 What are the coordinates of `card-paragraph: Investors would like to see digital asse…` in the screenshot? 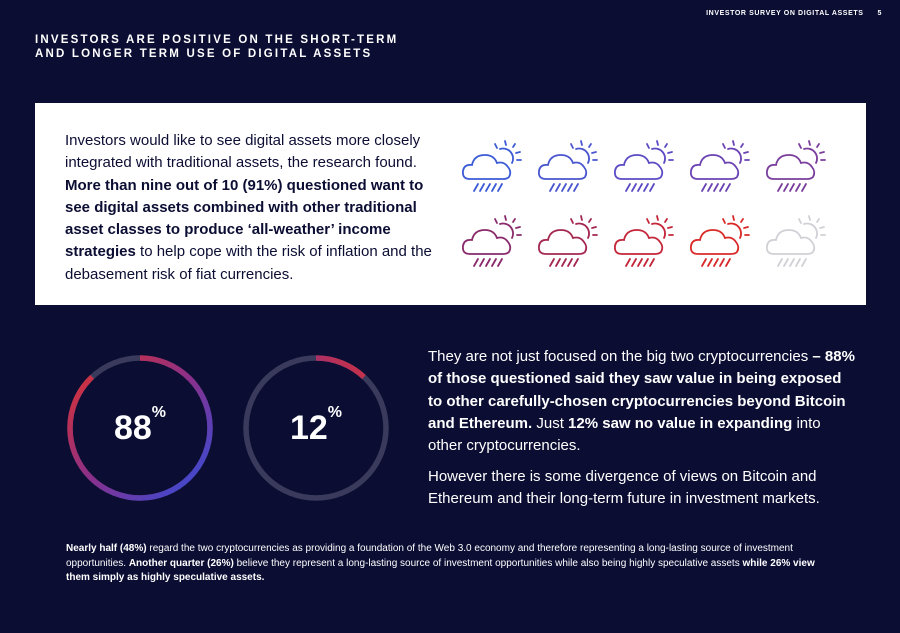 It's located at (257, 208).